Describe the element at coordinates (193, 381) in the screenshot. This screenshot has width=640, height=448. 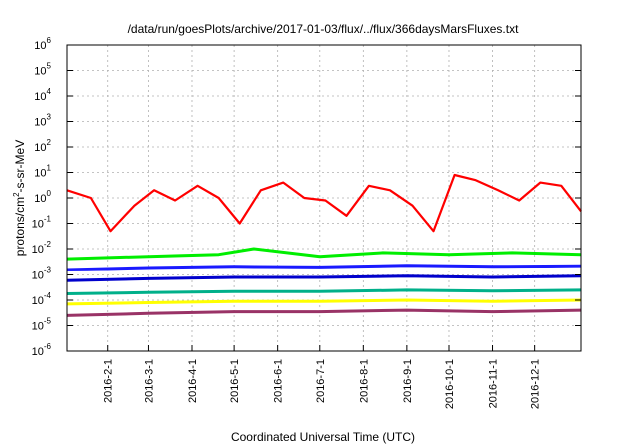
I see `x-tick-label: 2016-4-1` at that location.